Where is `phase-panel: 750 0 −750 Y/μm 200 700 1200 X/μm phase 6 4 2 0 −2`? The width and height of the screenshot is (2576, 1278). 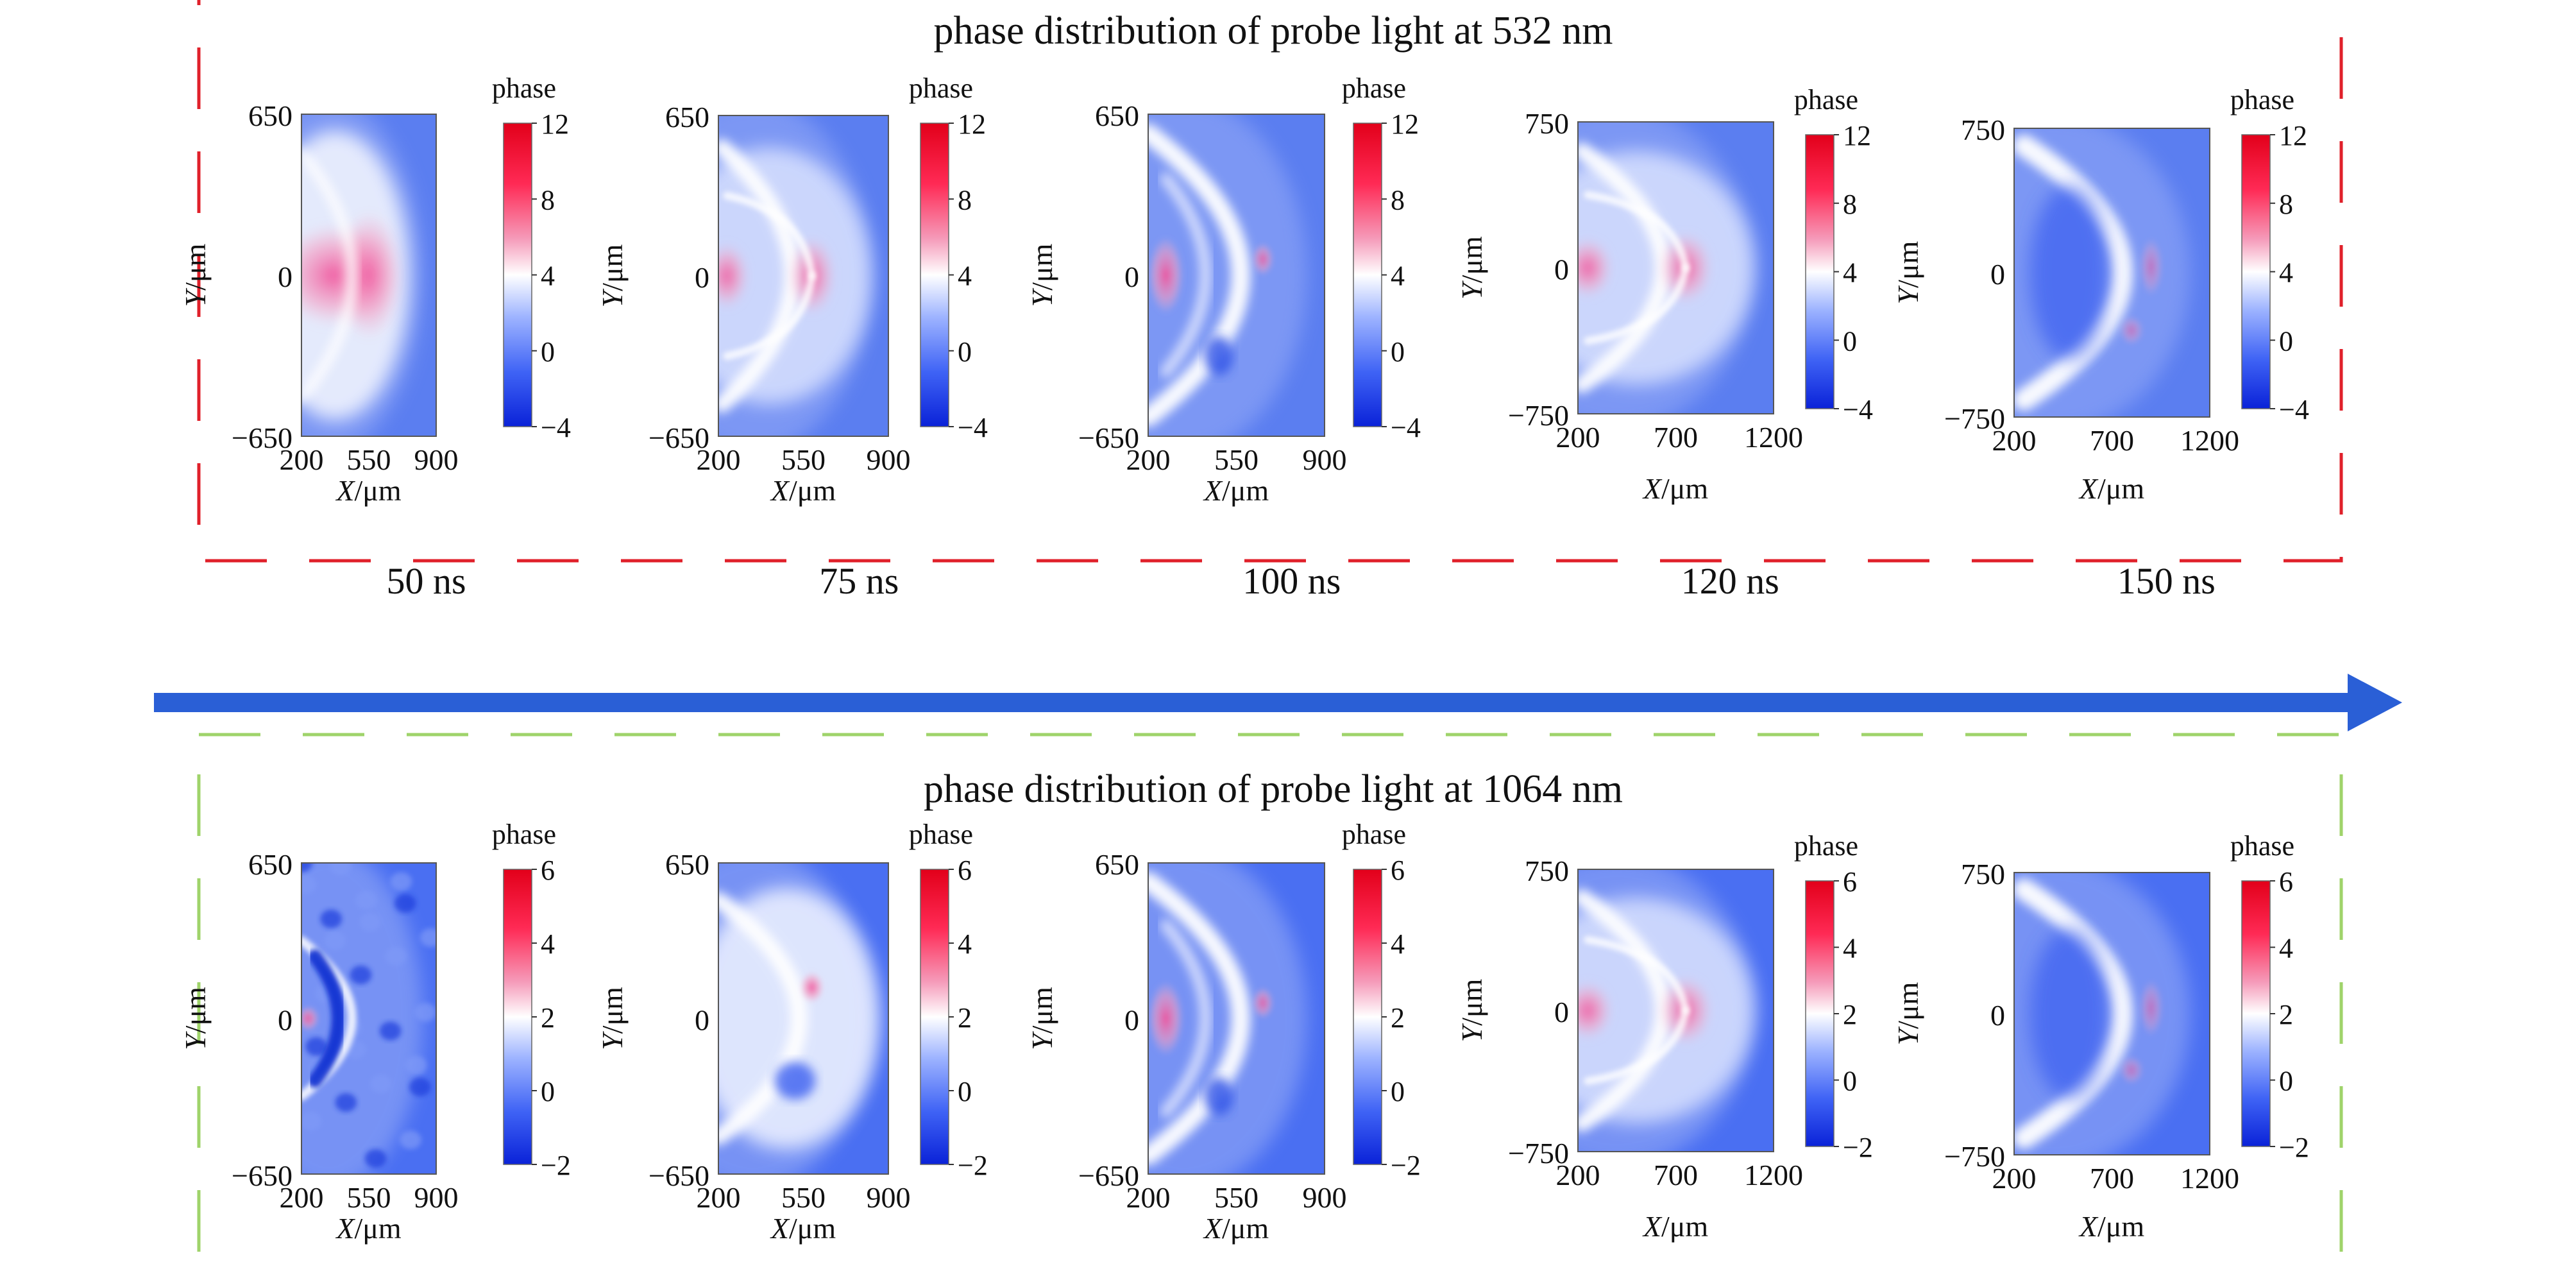 phase-panel: 750 0 −750 Y/μm 200 700 1200 X/μm phase 6 4 2 0 −2 is located at coordinates (1664, 1036).